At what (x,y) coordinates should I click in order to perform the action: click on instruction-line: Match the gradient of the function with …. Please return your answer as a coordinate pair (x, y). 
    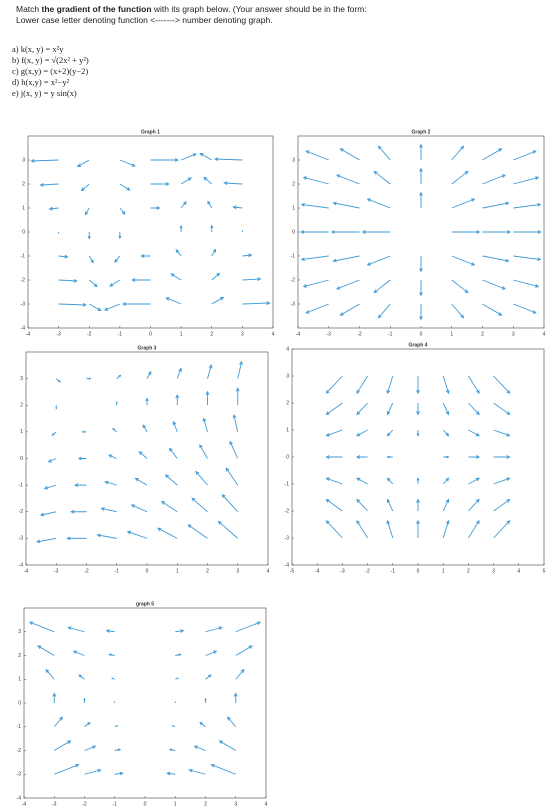
    Looking at the image, I should click on (191, 9).